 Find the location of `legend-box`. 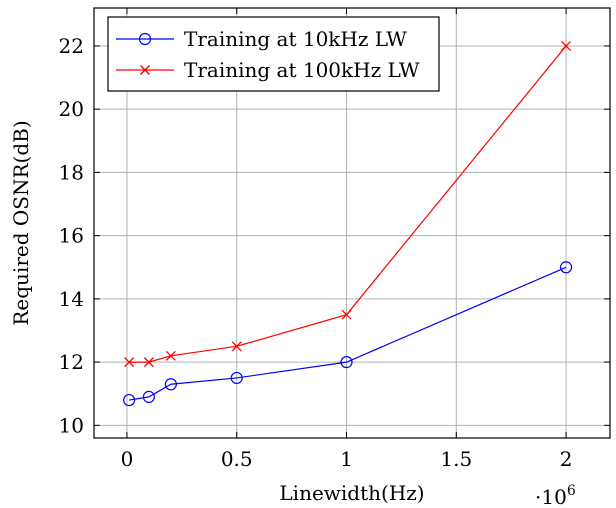

legend-box is located at coordinates (273, 54).